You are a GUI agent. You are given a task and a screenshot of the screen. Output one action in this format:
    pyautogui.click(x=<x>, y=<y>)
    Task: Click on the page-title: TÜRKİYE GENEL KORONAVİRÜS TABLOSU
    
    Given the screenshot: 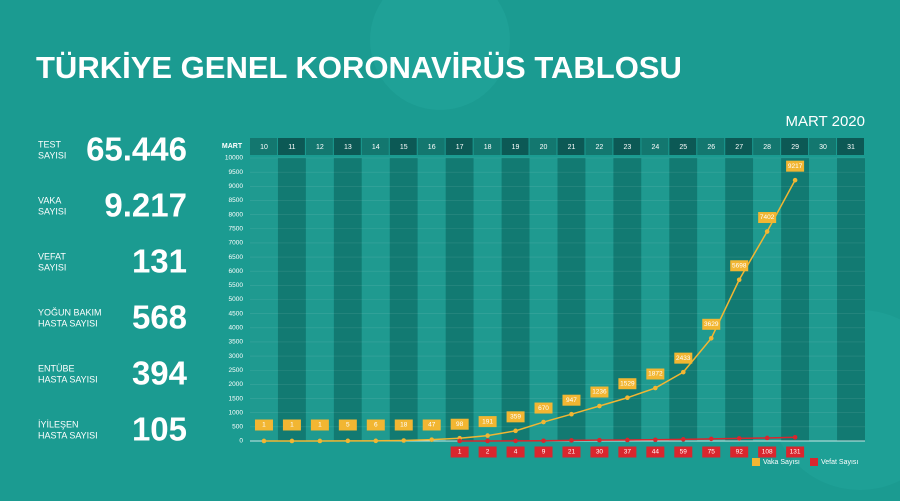 What is the action you would take?
    pyautogui.click(x=359, y=67)
    